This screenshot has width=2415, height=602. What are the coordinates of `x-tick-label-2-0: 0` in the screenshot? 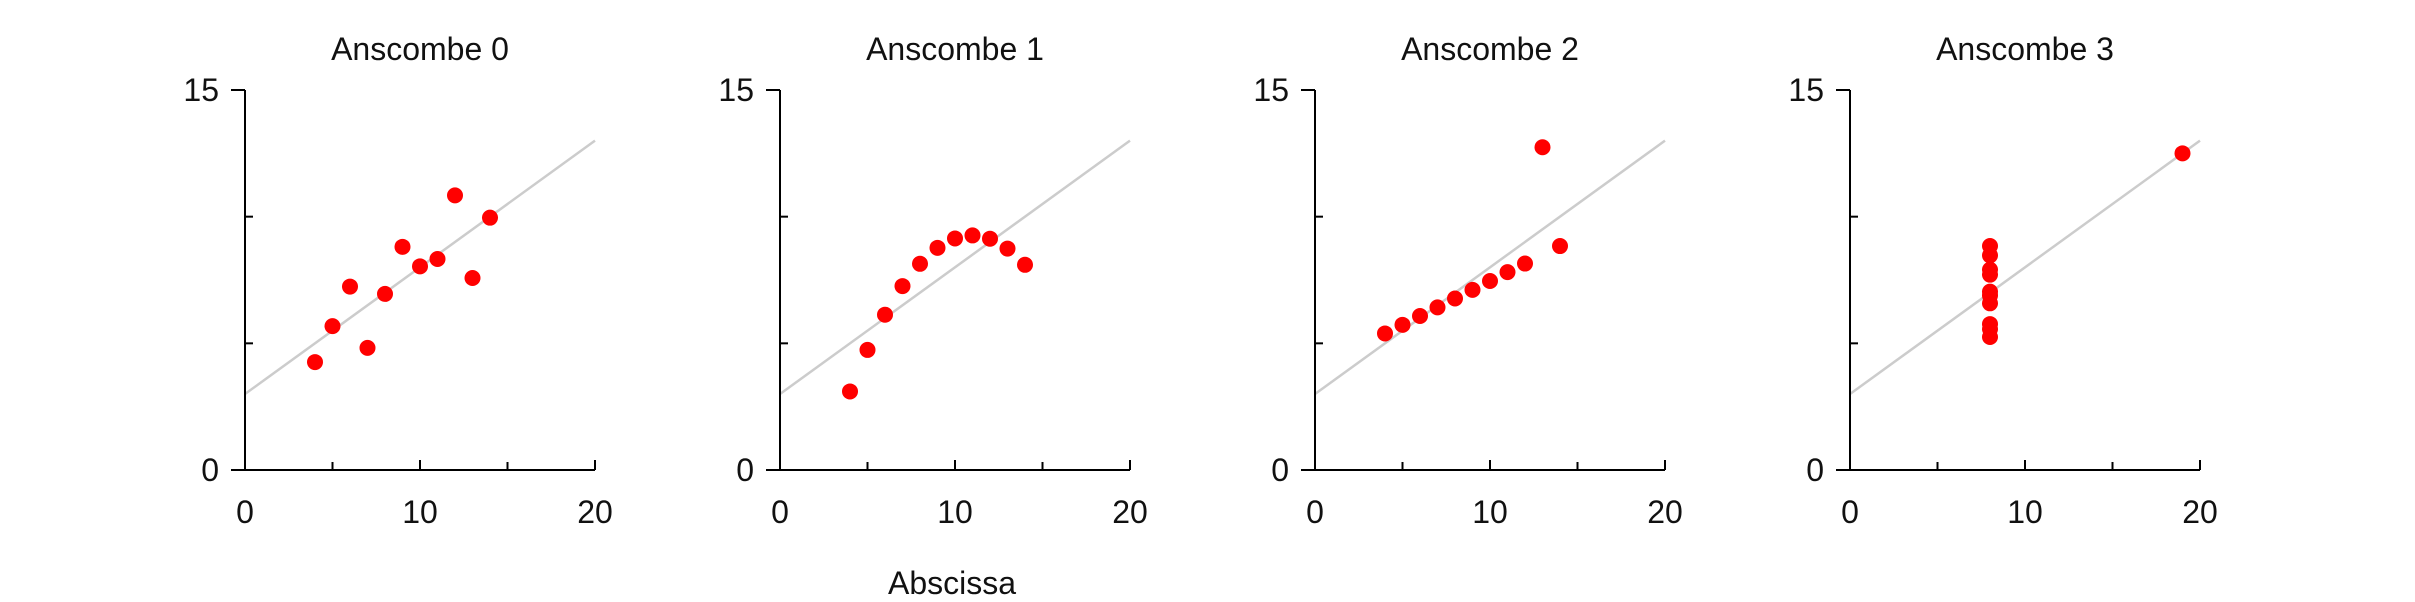 It's located at (780, 512).